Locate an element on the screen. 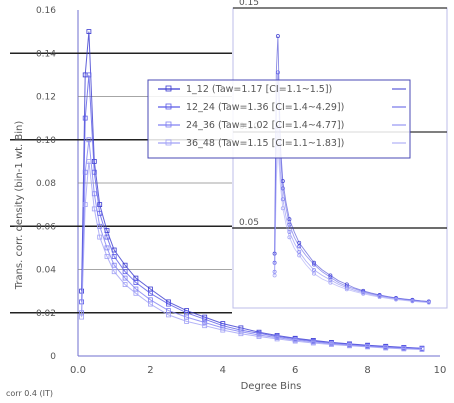 The height and width of the screenshot is (403, 454). inset-y-tick-label: 0.15 is located at coordinates (249, 4).